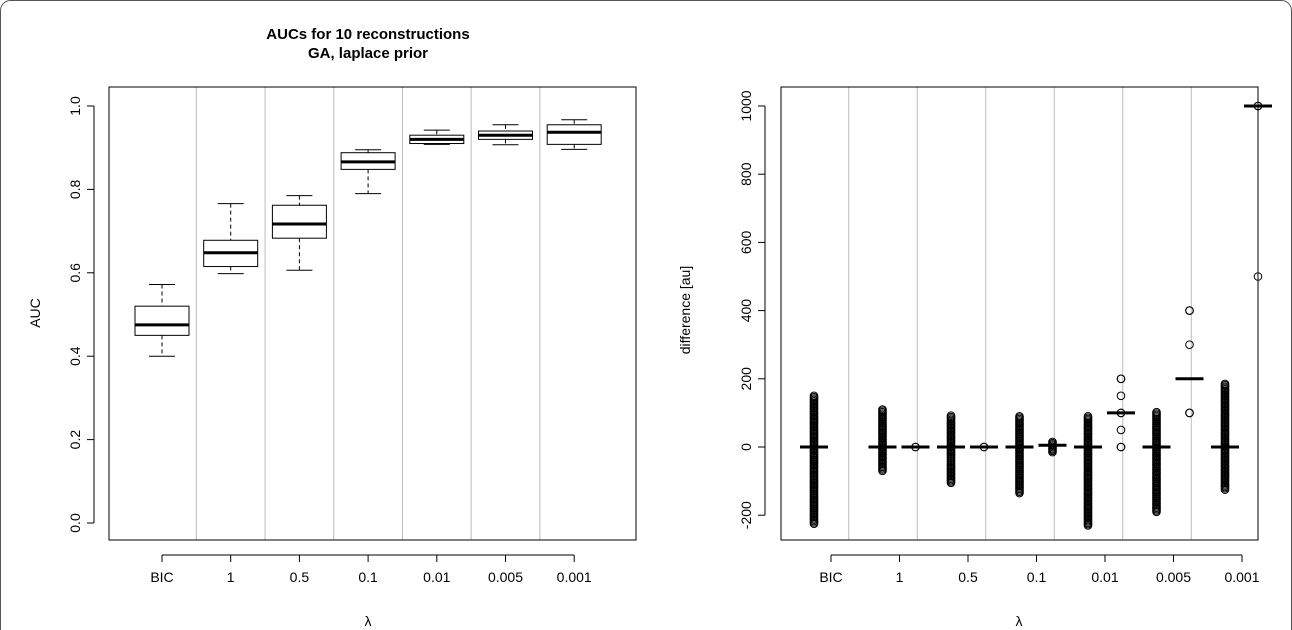 The height and width of the screenshot is (630, 1292). What do you see at coordinates (746, 105) in the screenshot?
I see `y-tick-label: 1000` at bounding box center [746, 105].